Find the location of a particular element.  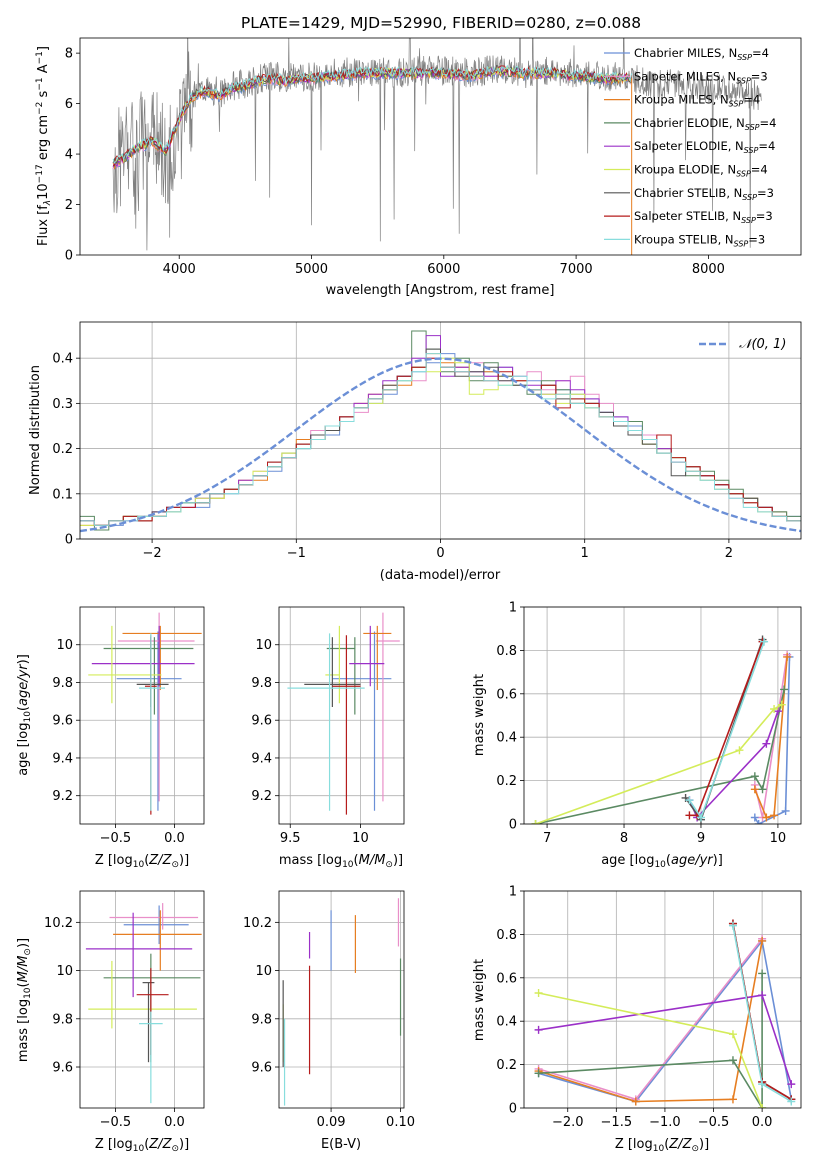

y-tick-label: 9.4 is located at coordinates (261, 758).